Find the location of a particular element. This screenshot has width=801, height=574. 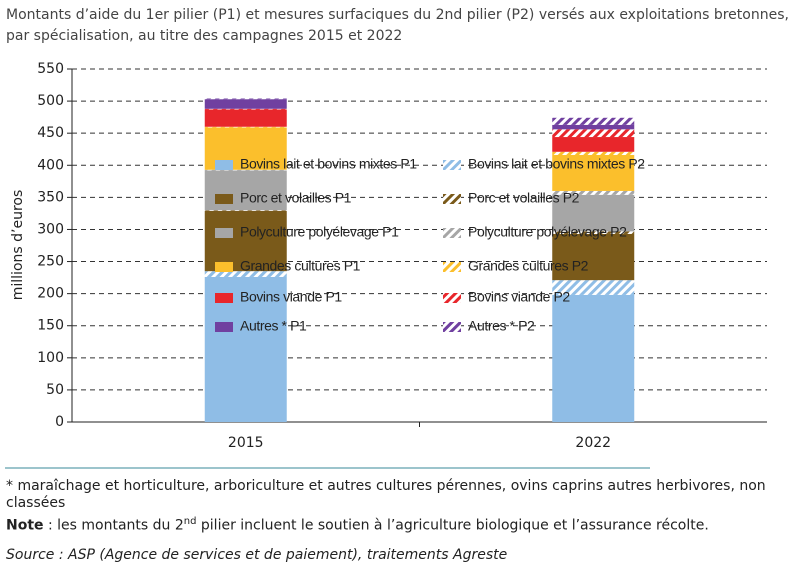

y-tick-label: 100 is located at coordinates (50, 358).